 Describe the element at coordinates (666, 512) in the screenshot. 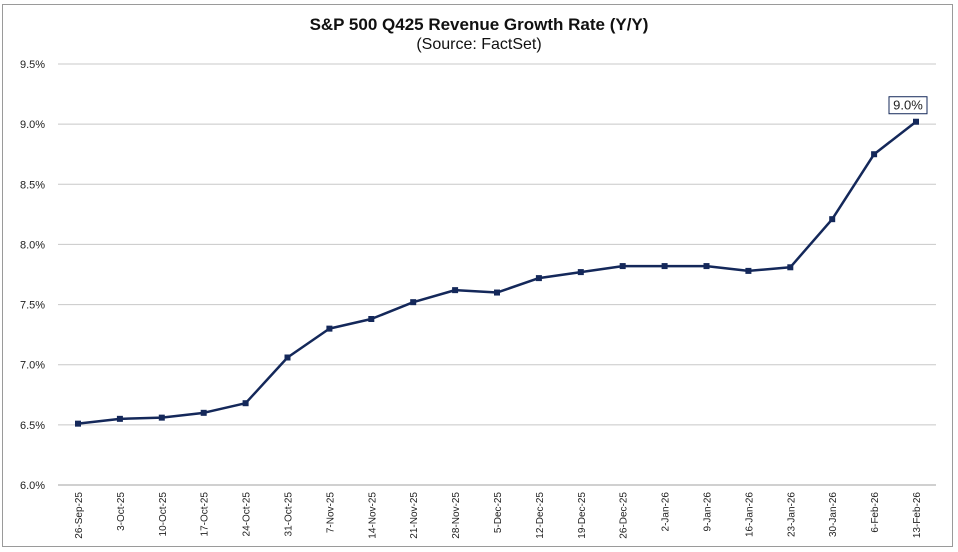

I see `x-tick-label: 2-Jan-26` at that location.